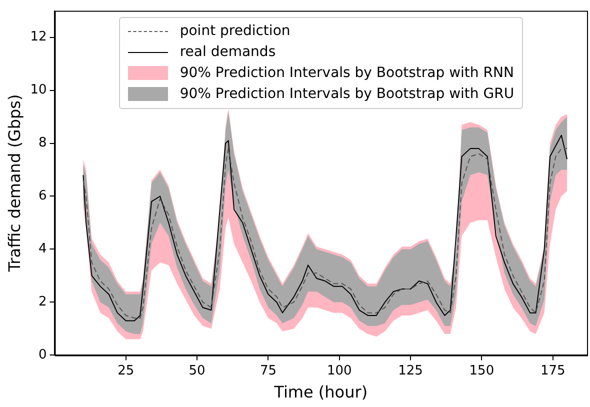 The width and height of the screenshot is (590, 407). I want to click on x-tick-label: 175, so click(553, 370).